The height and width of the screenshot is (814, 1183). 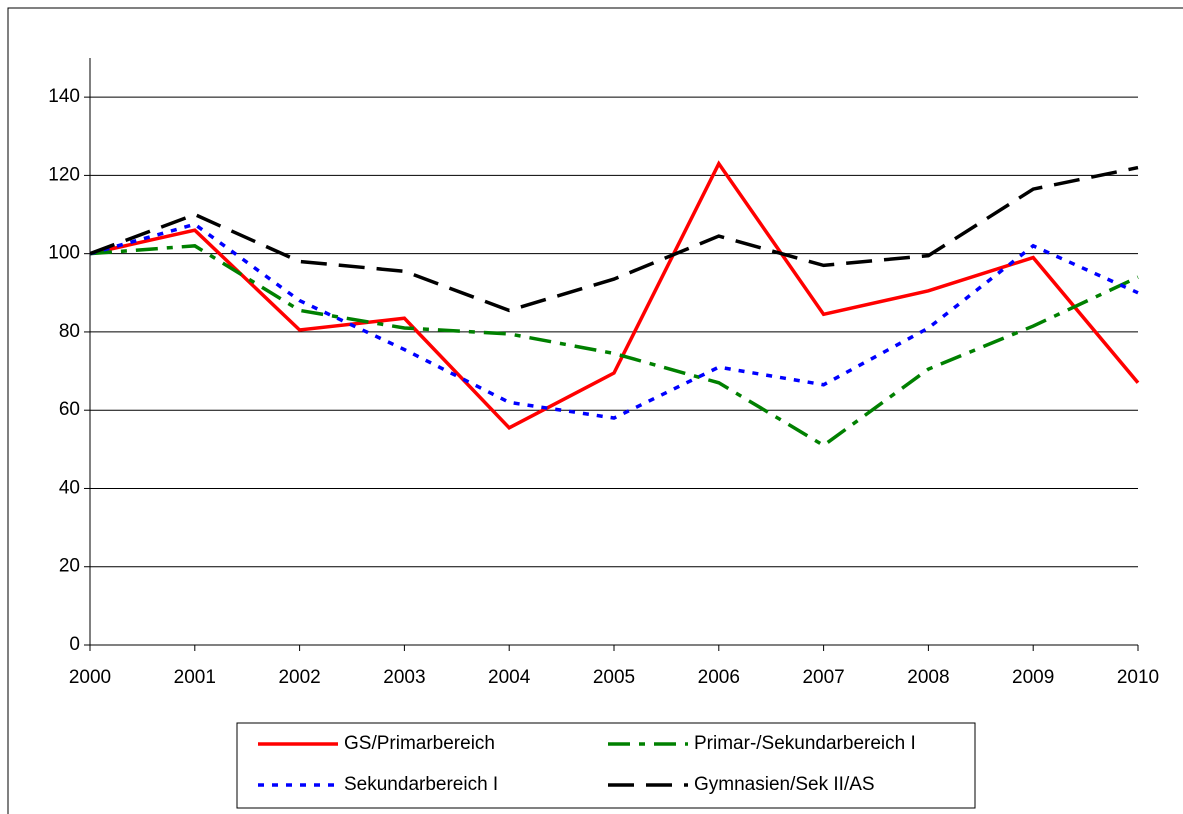 What do you see at coordinates (509, 677) in the screenshot?
I see `x-tick-label: 2004` at bounding box center [509, 677].